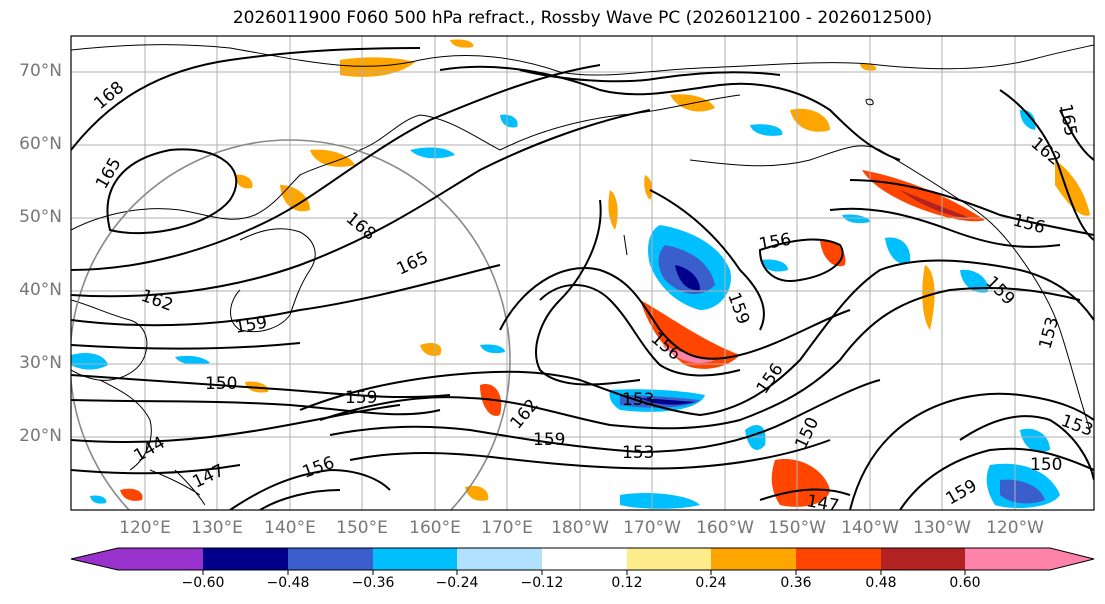  Describe the element at coordinates (94, 559) in the screenshot. I see `colorbar-extend-low` at that location.